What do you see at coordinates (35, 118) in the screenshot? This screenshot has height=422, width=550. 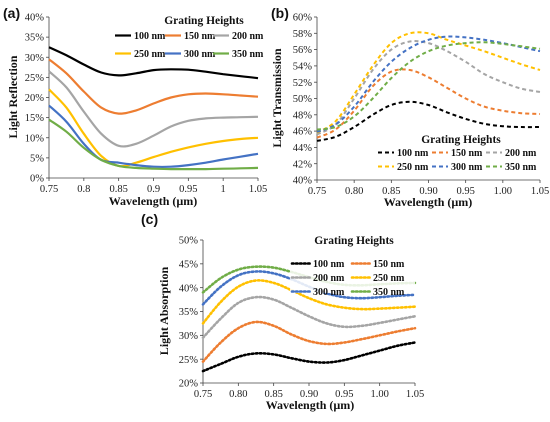 I see `y-tick-label: 15%` at bounding box center [35, 118].